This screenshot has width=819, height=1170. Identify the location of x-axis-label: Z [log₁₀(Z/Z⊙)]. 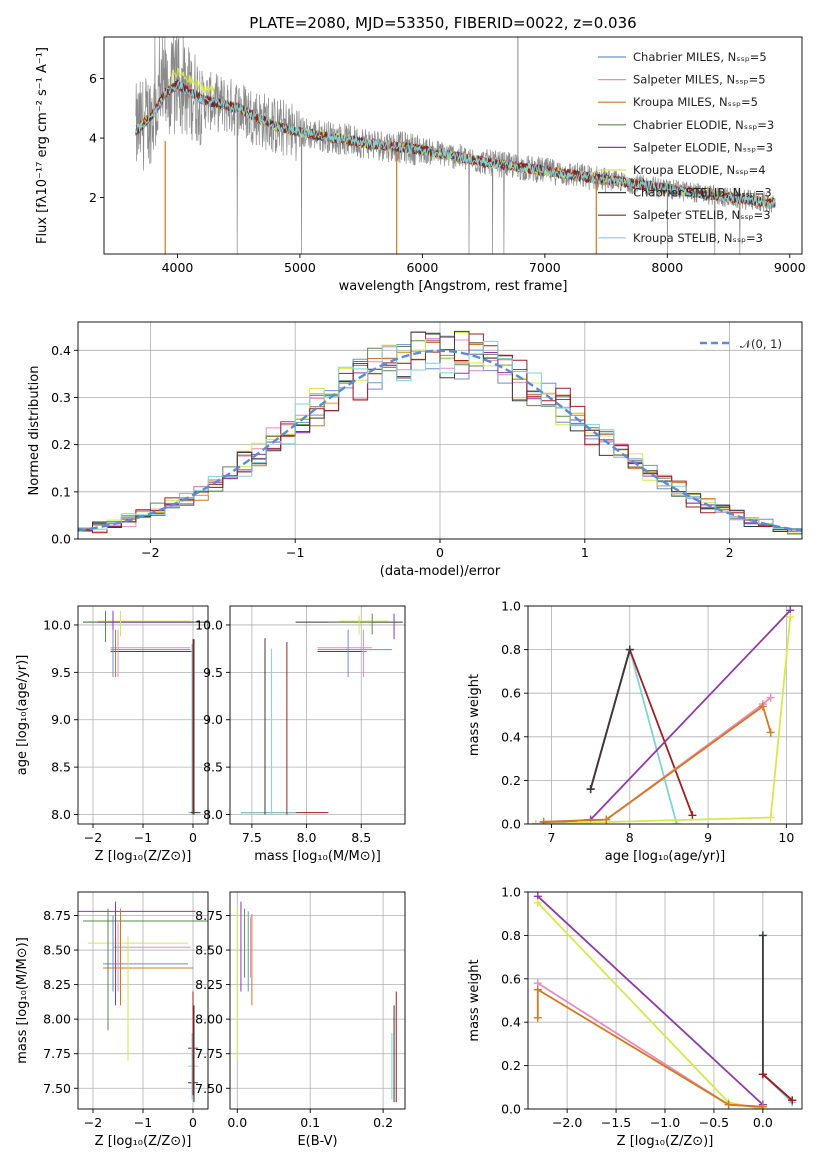
(143, 1141).